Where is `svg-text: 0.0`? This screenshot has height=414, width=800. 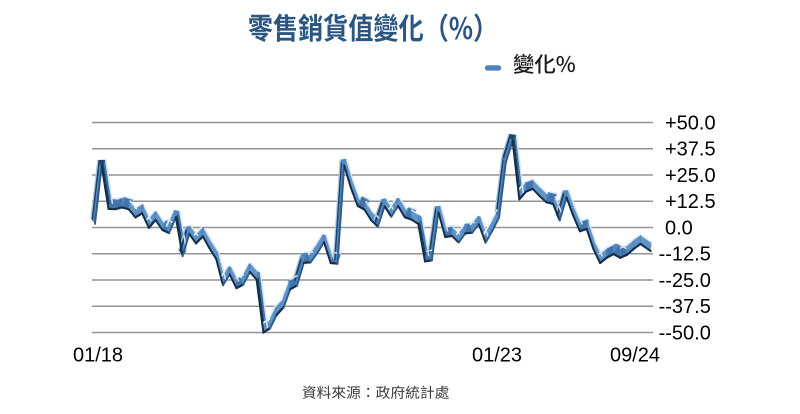
svg-text: 0.0 is located at coordinates (679, 228).